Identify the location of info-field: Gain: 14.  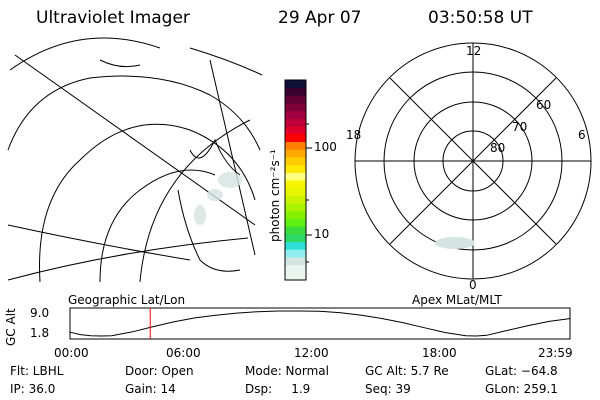
(150, 389).